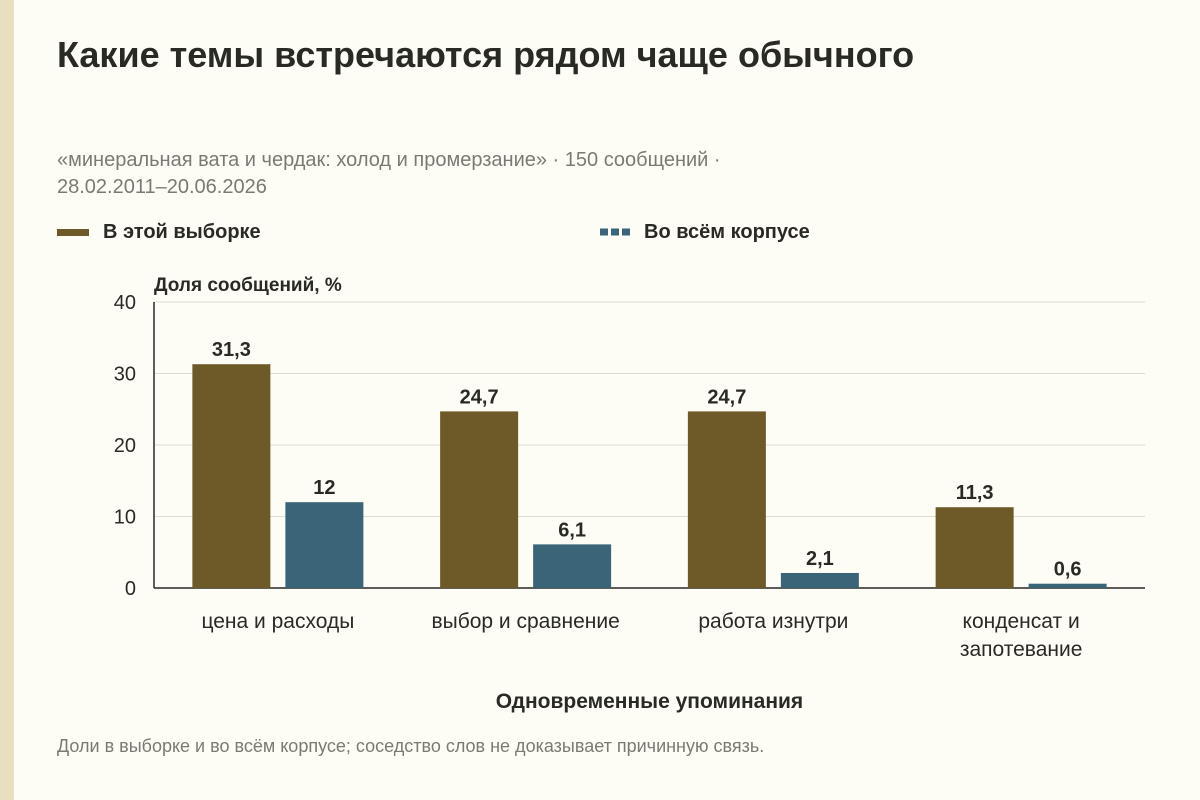 The image size is (1200, 800). I want to click on x-tick-label: работа изнутри, so click(773, 621).